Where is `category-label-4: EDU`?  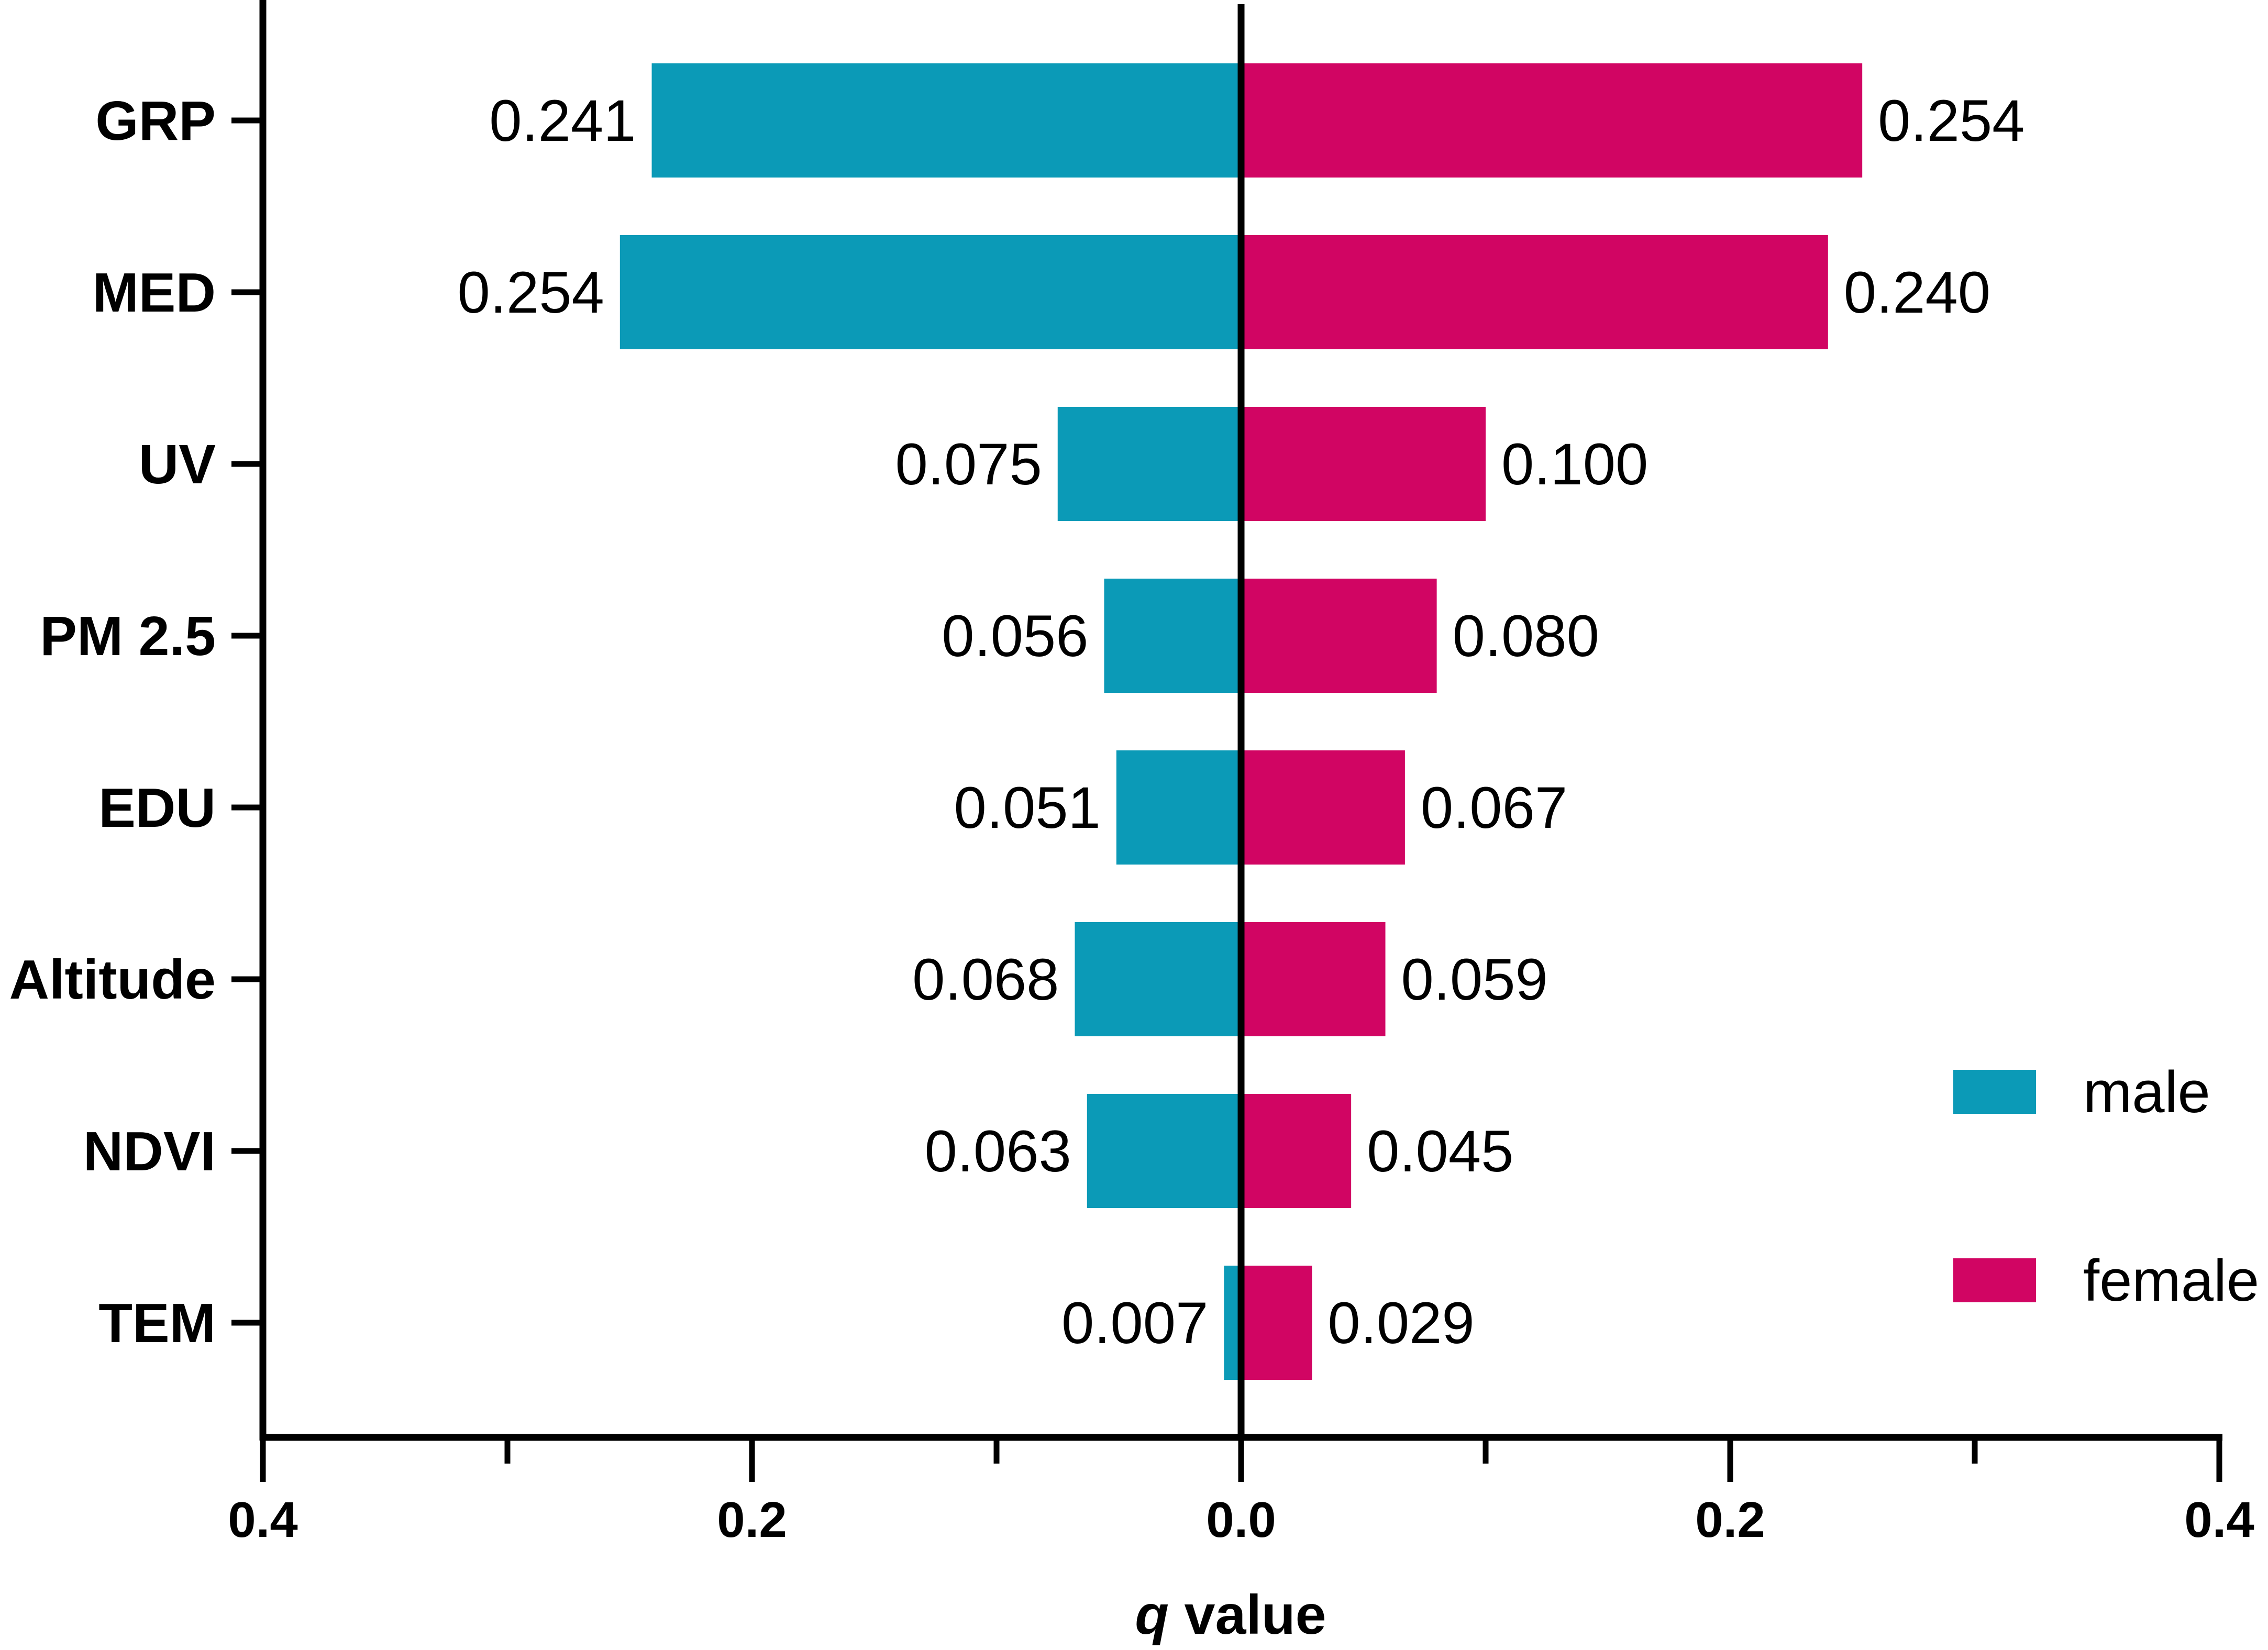 category-label-4: EDU is located at coordinates (157, 808).